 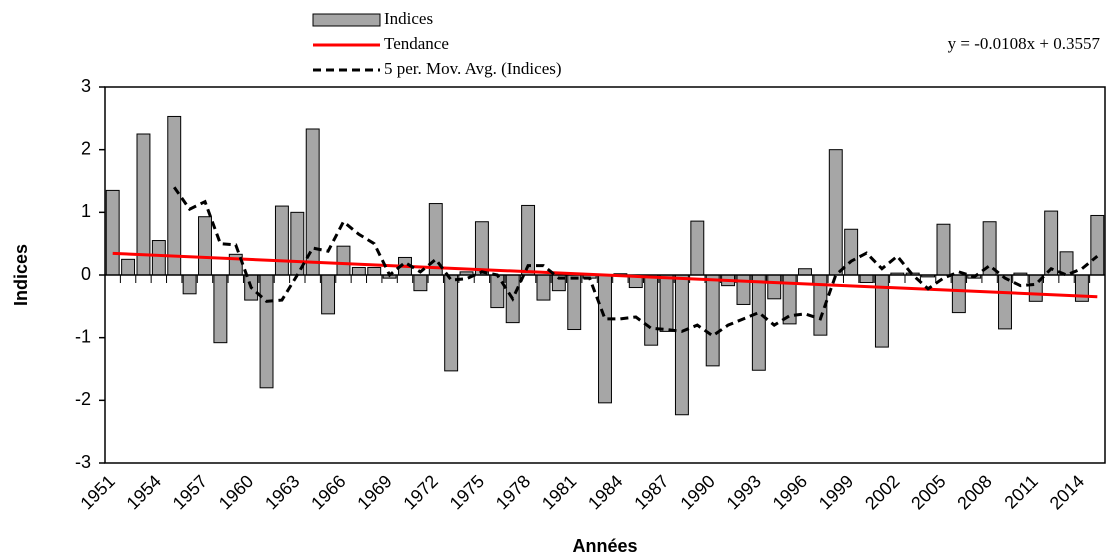 I want to click on x-tick-label: 1975, so click(x=467, y=492).